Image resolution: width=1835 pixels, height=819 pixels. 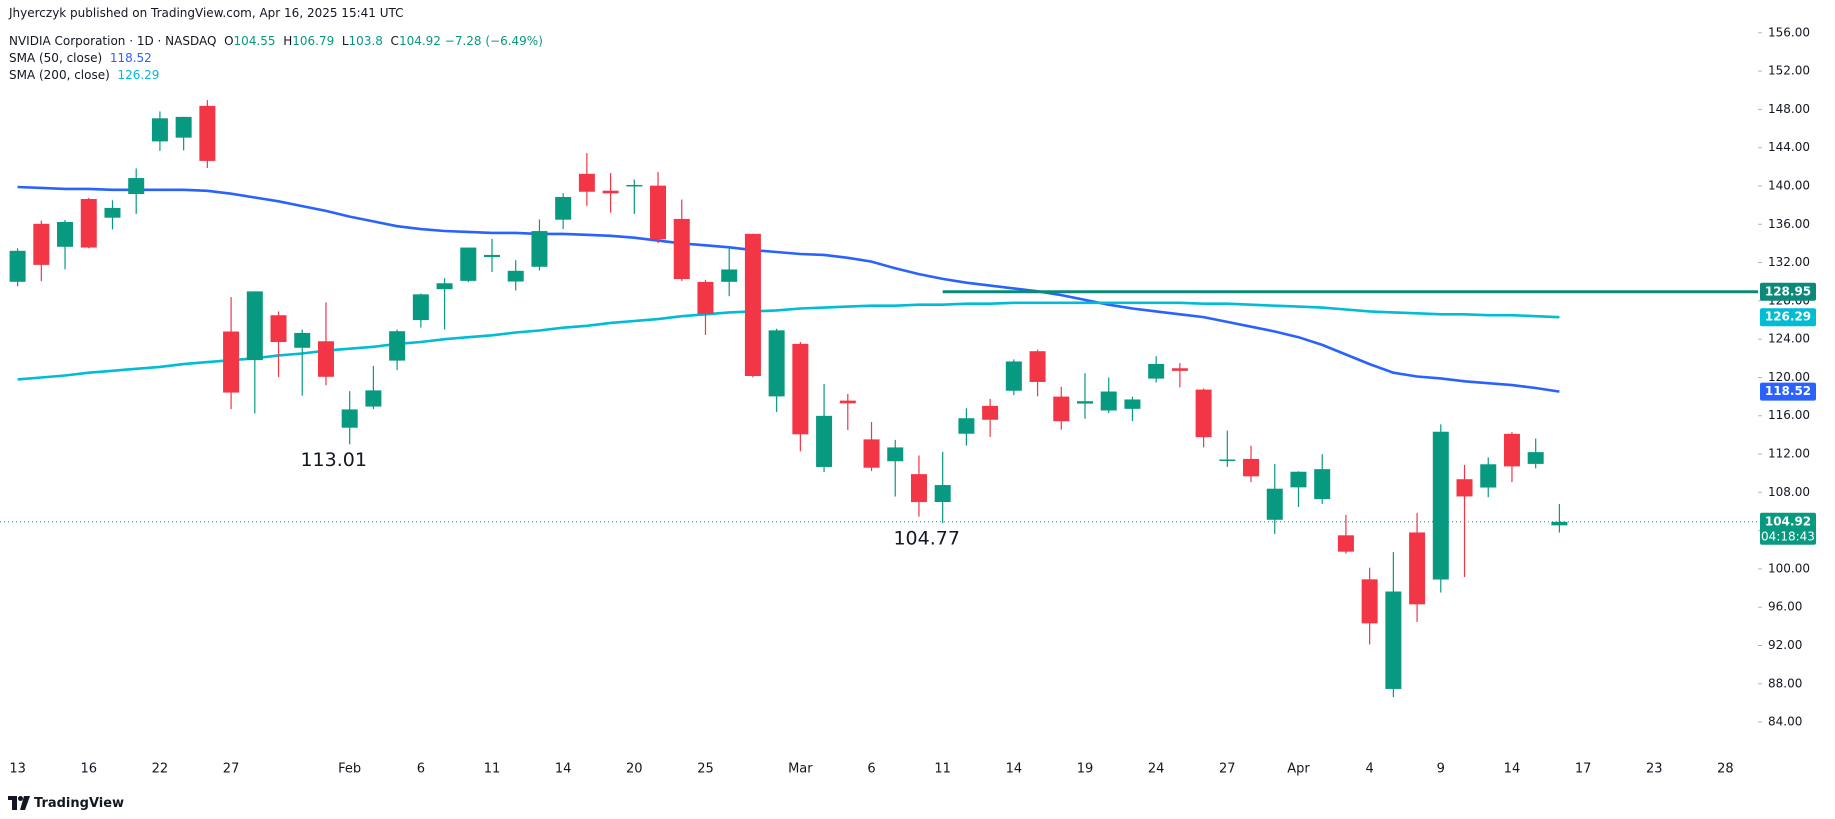 I want to click on sma-line, so click(x=788, y=341).